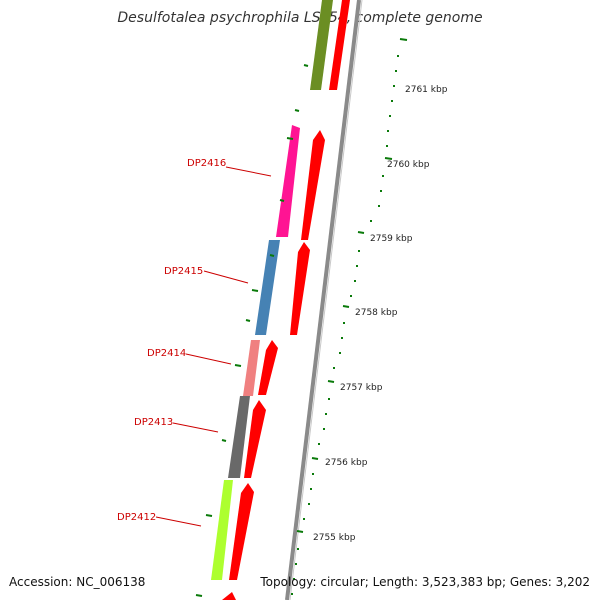 Image resolution: width=600 pixels, height=600 pixels. What do you see at coordinates (346, 463) in the screenshot?
I see `ruler-label: 2756 kbp` at bounding box center [346, 463].